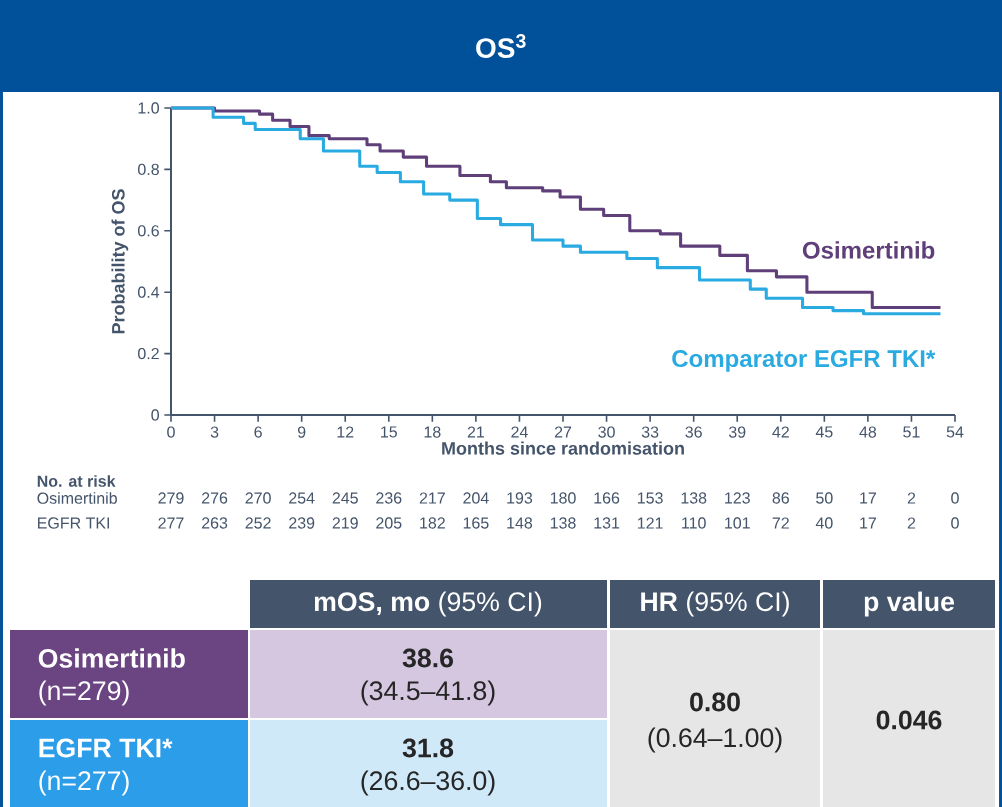 The image size is (1002, 807). I want to click on text: p value, so click(909, 604).